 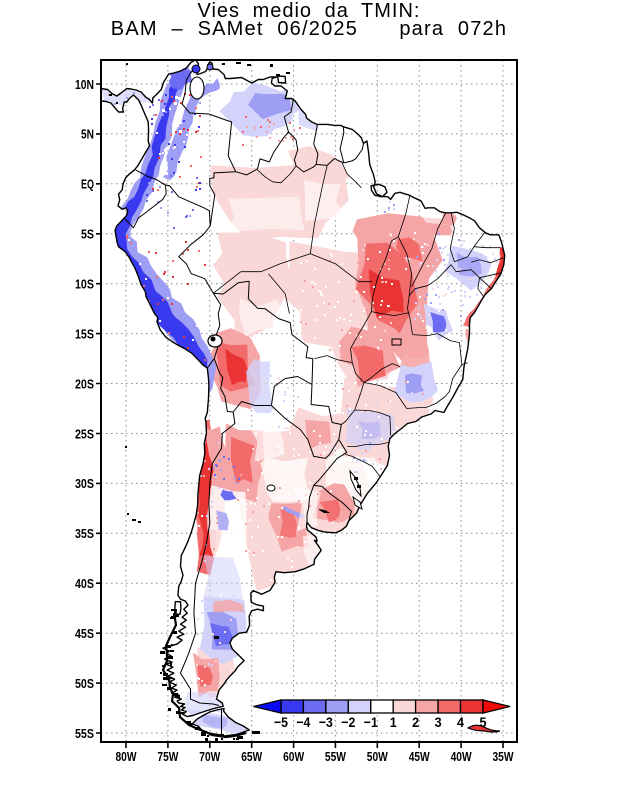 What do you see at coordinates (420, 756) in the screenshot?
I see `svg-text: 45W` at bounding box center [420, 756].